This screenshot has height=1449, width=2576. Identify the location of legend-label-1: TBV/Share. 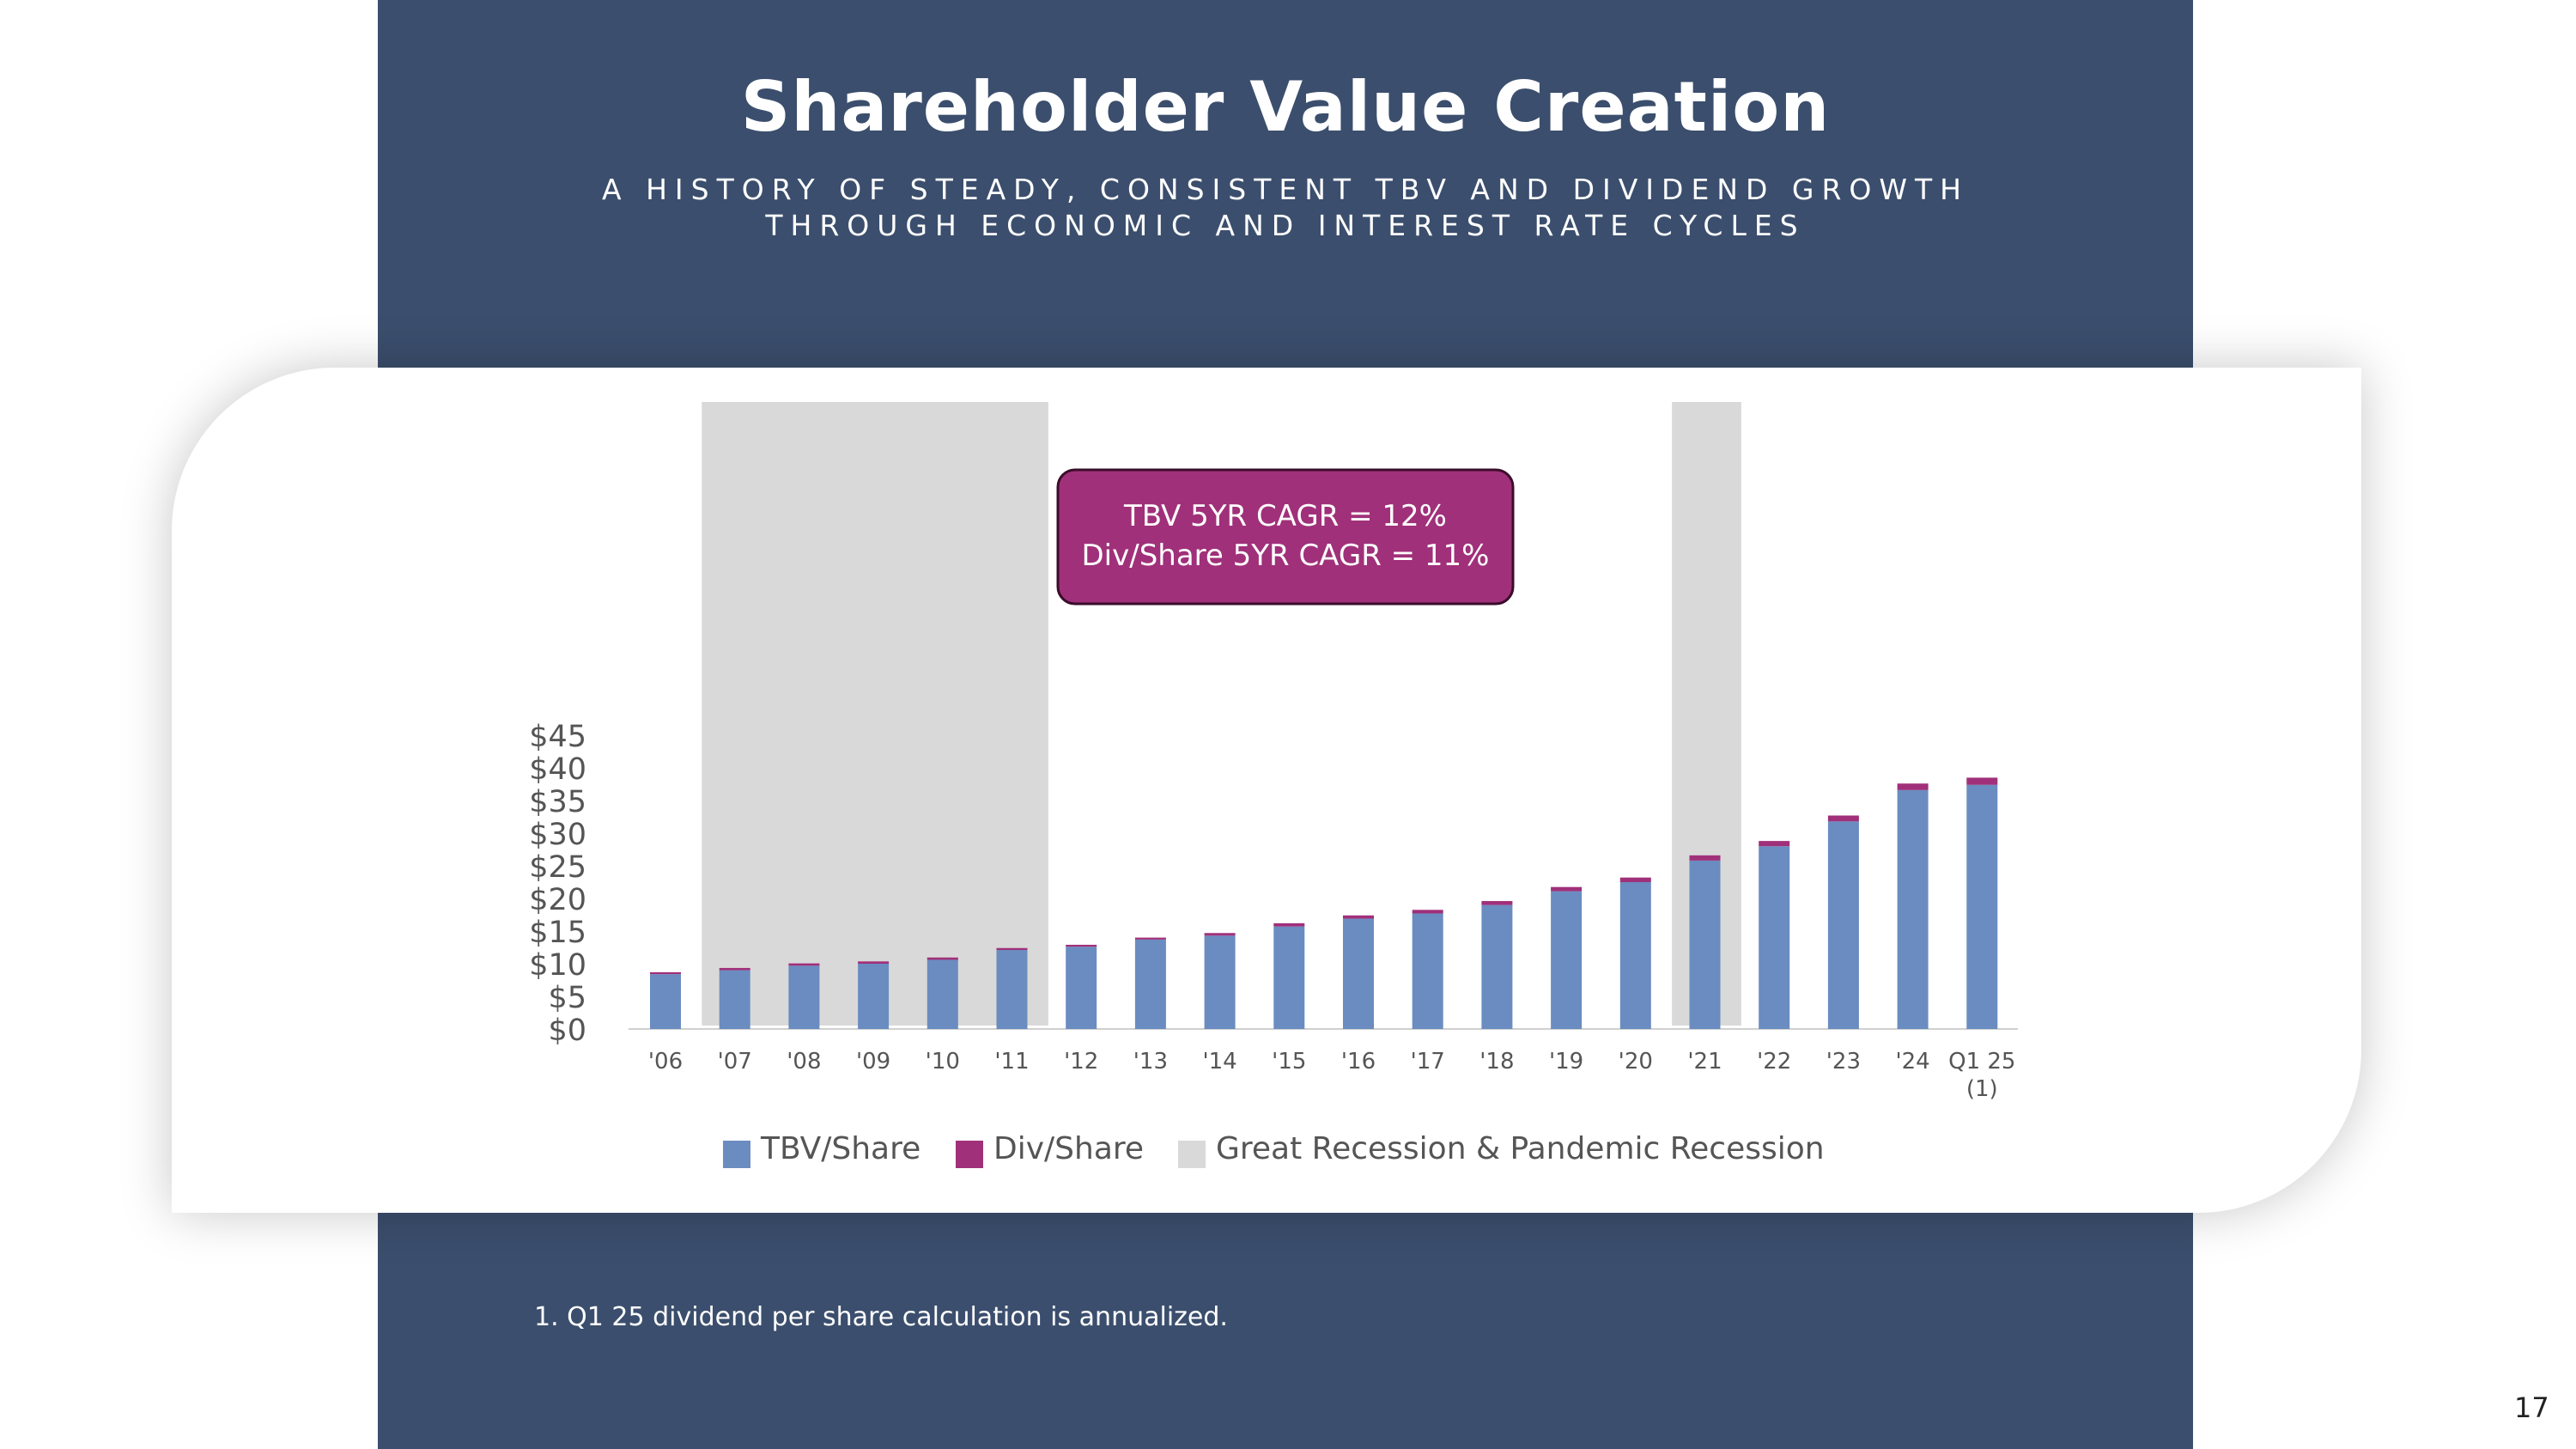
(840, 1148).